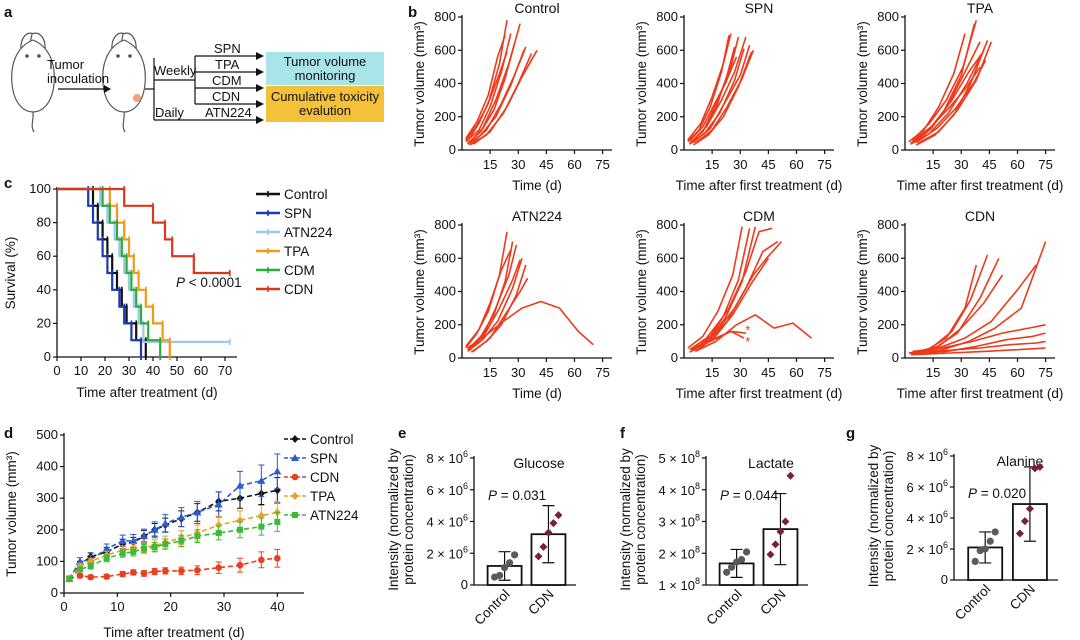 The height and width of the screenshot is (640, 1080). Describe the element at coordinates (299, 270) in the screenshot. I see `legend-label-cdm: CDM` at that location.